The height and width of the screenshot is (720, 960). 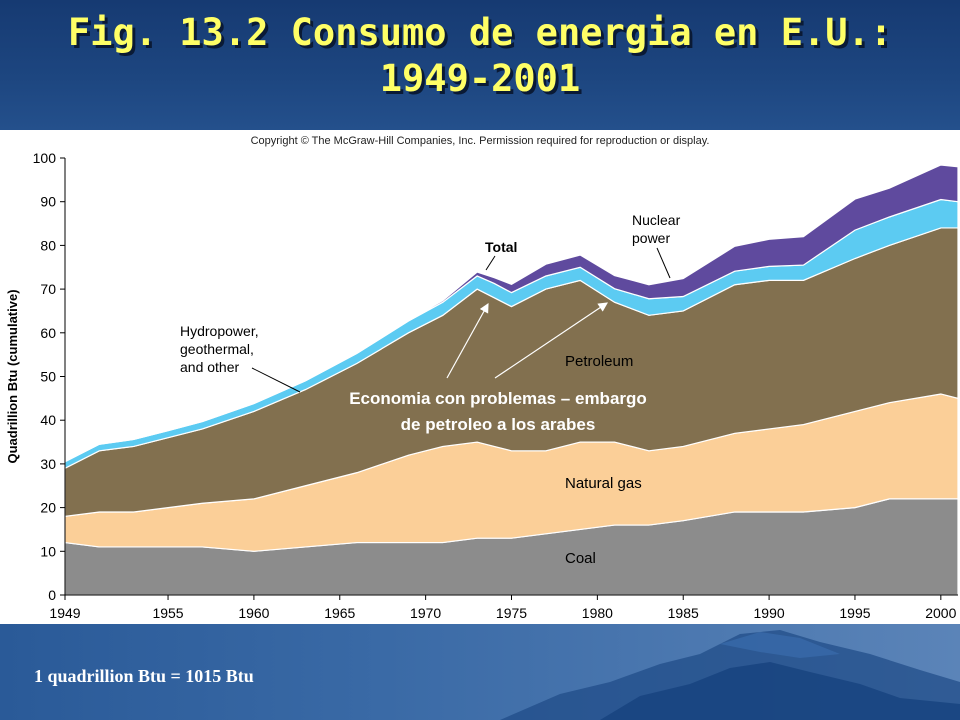 What do you see at coordinates (52, 595) in the screenshot?
I see `y-tick-label: 0` at bounding box center [52, 595].